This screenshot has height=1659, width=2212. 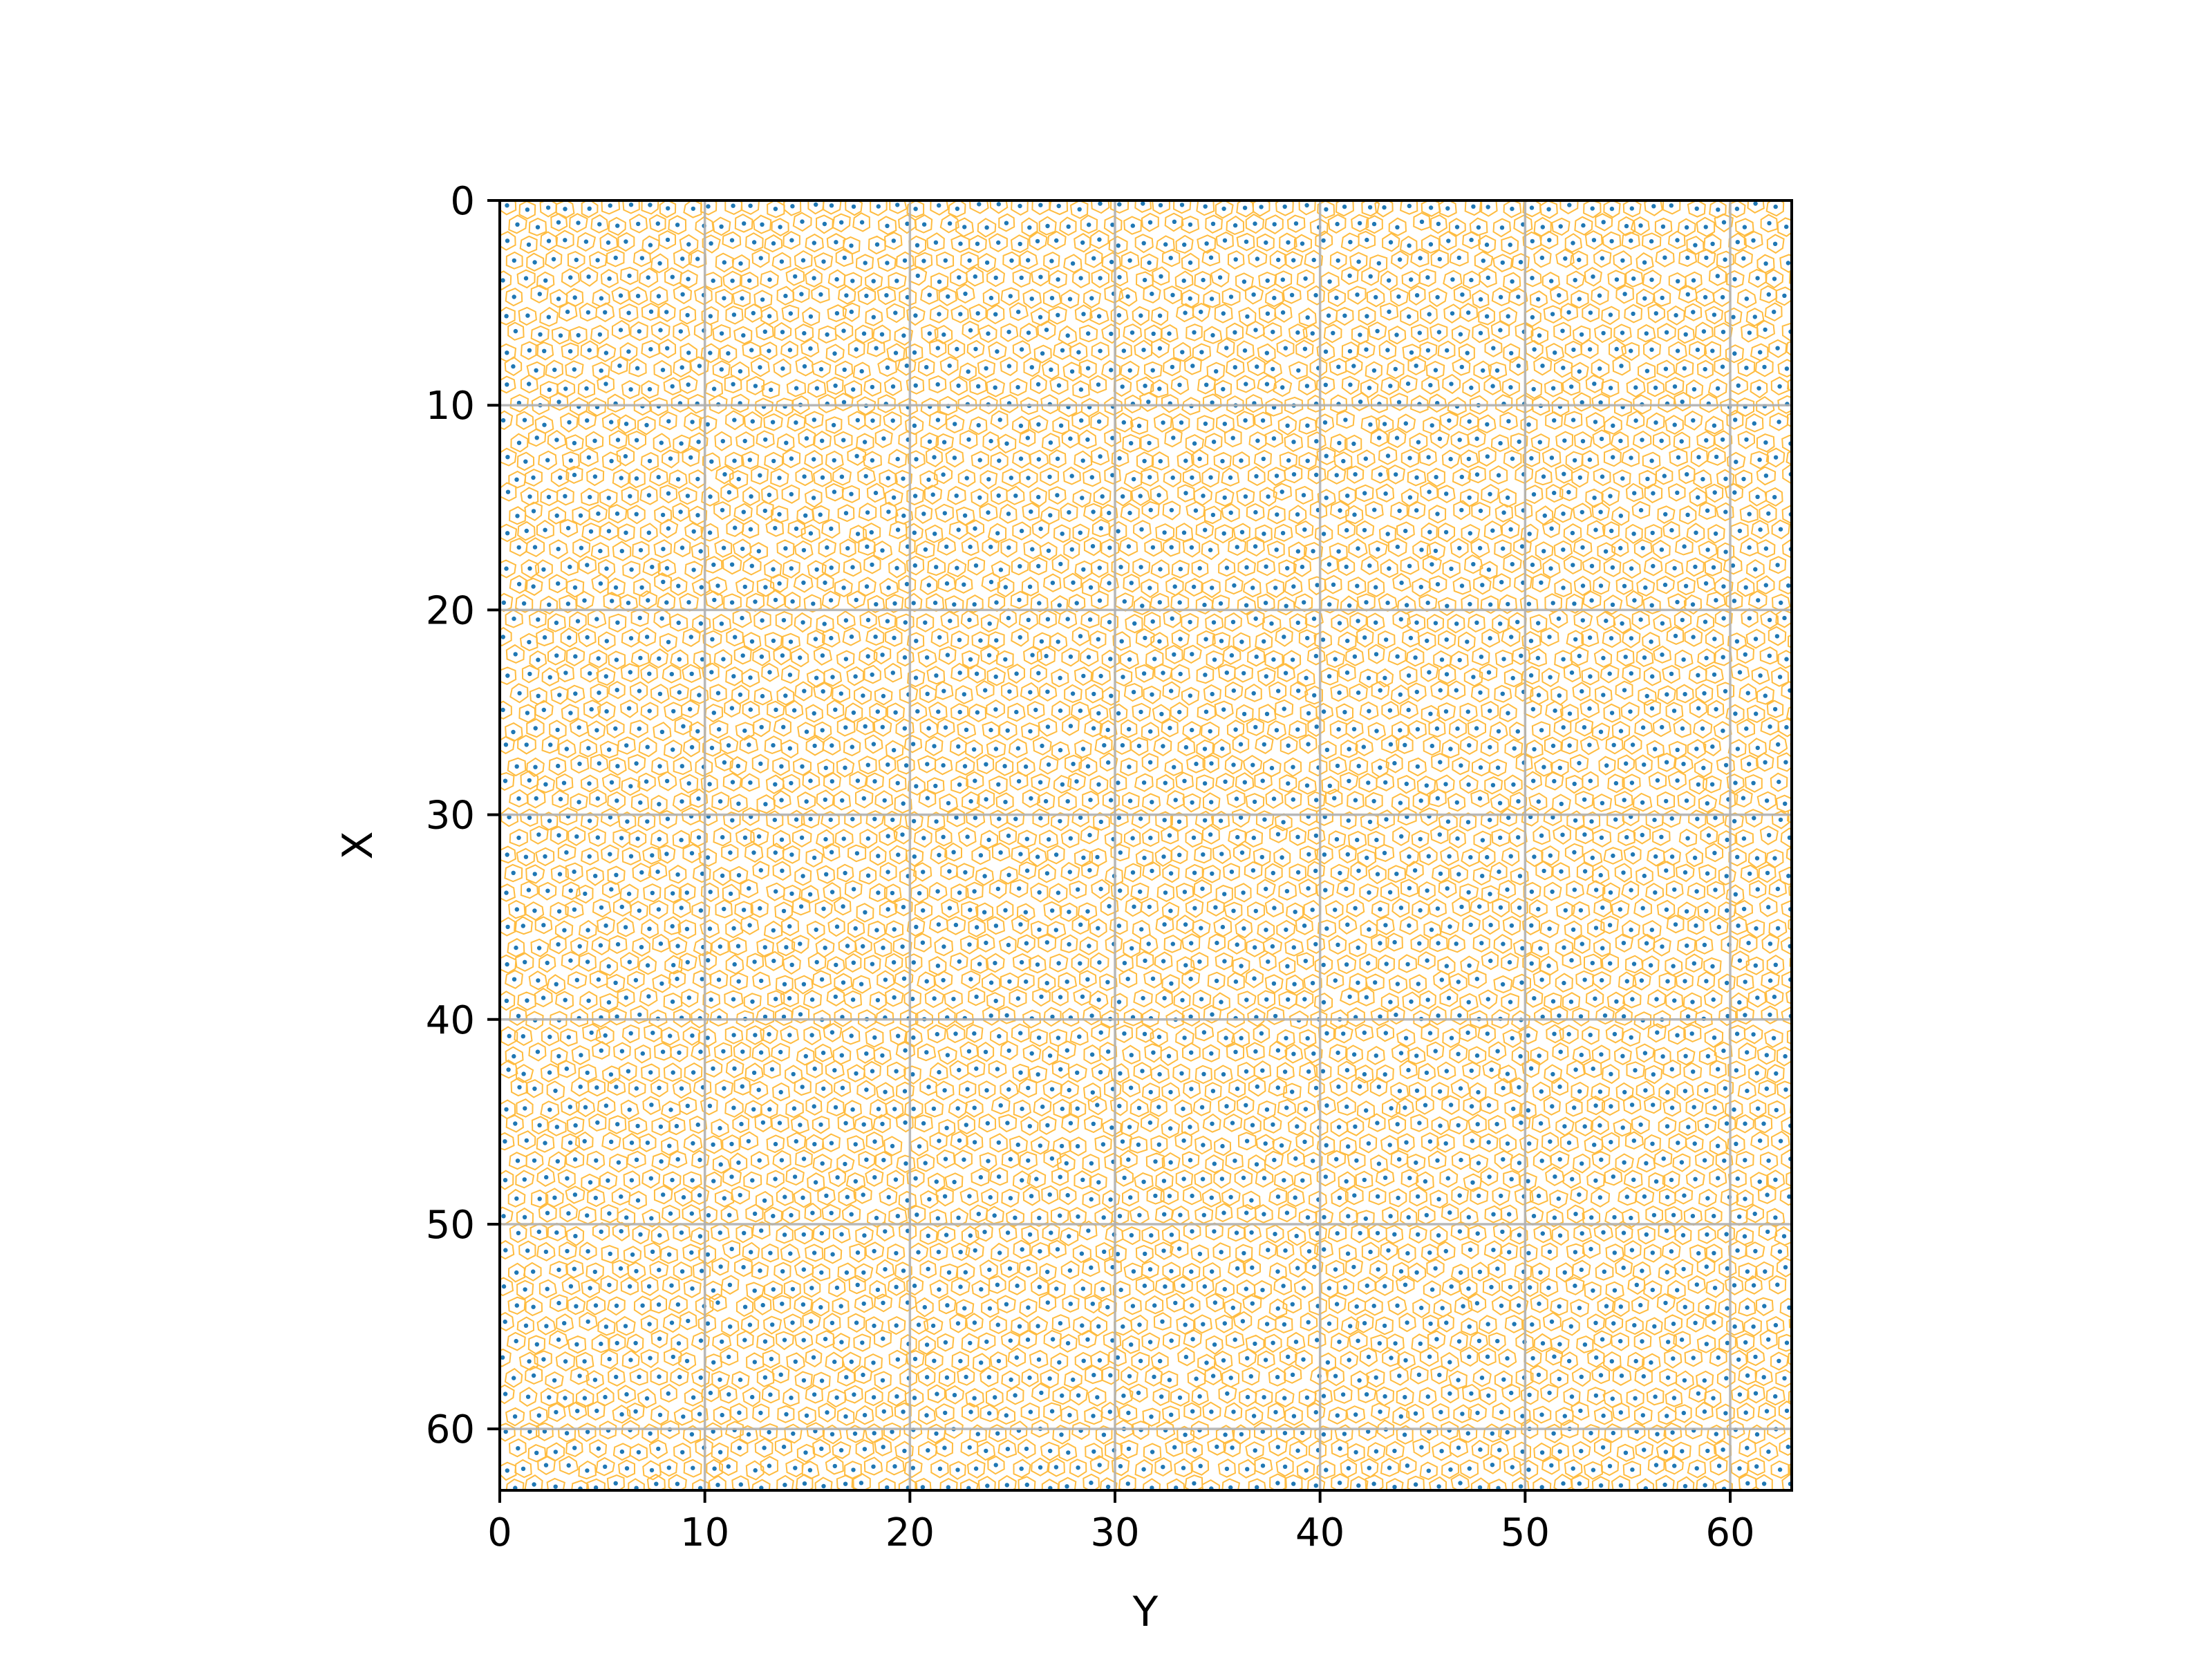 What do you see at coordinates (462, 201) in the screenshot?
I see `y-tick-label: 0` at bounding box center [462, 201].